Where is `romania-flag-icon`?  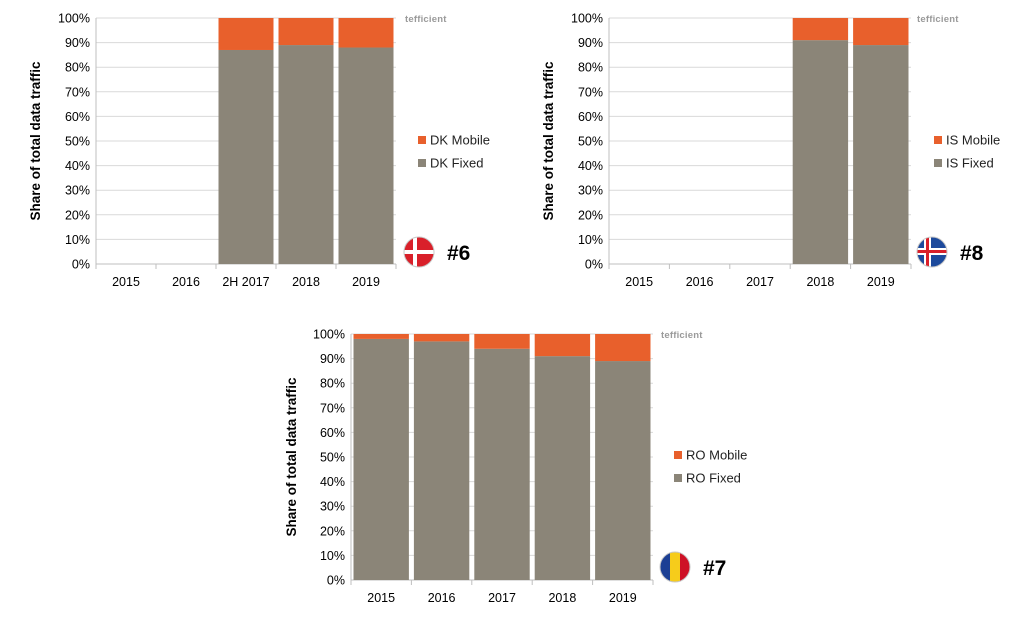
romania-flag-icon is located at coordinates (675, 567).